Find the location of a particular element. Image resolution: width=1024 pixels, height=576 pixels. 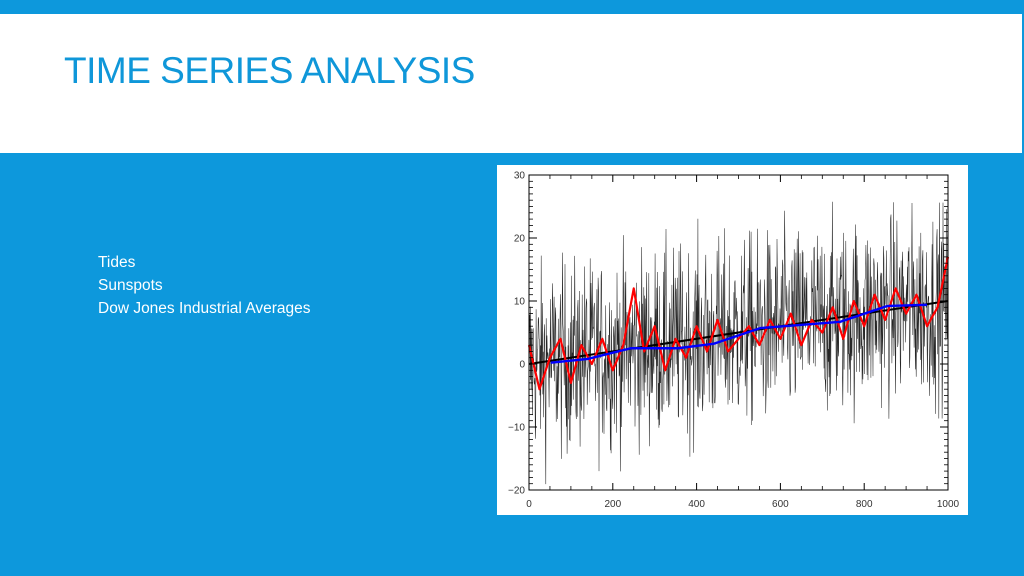

trend-line is located at coordinates (739, 333).